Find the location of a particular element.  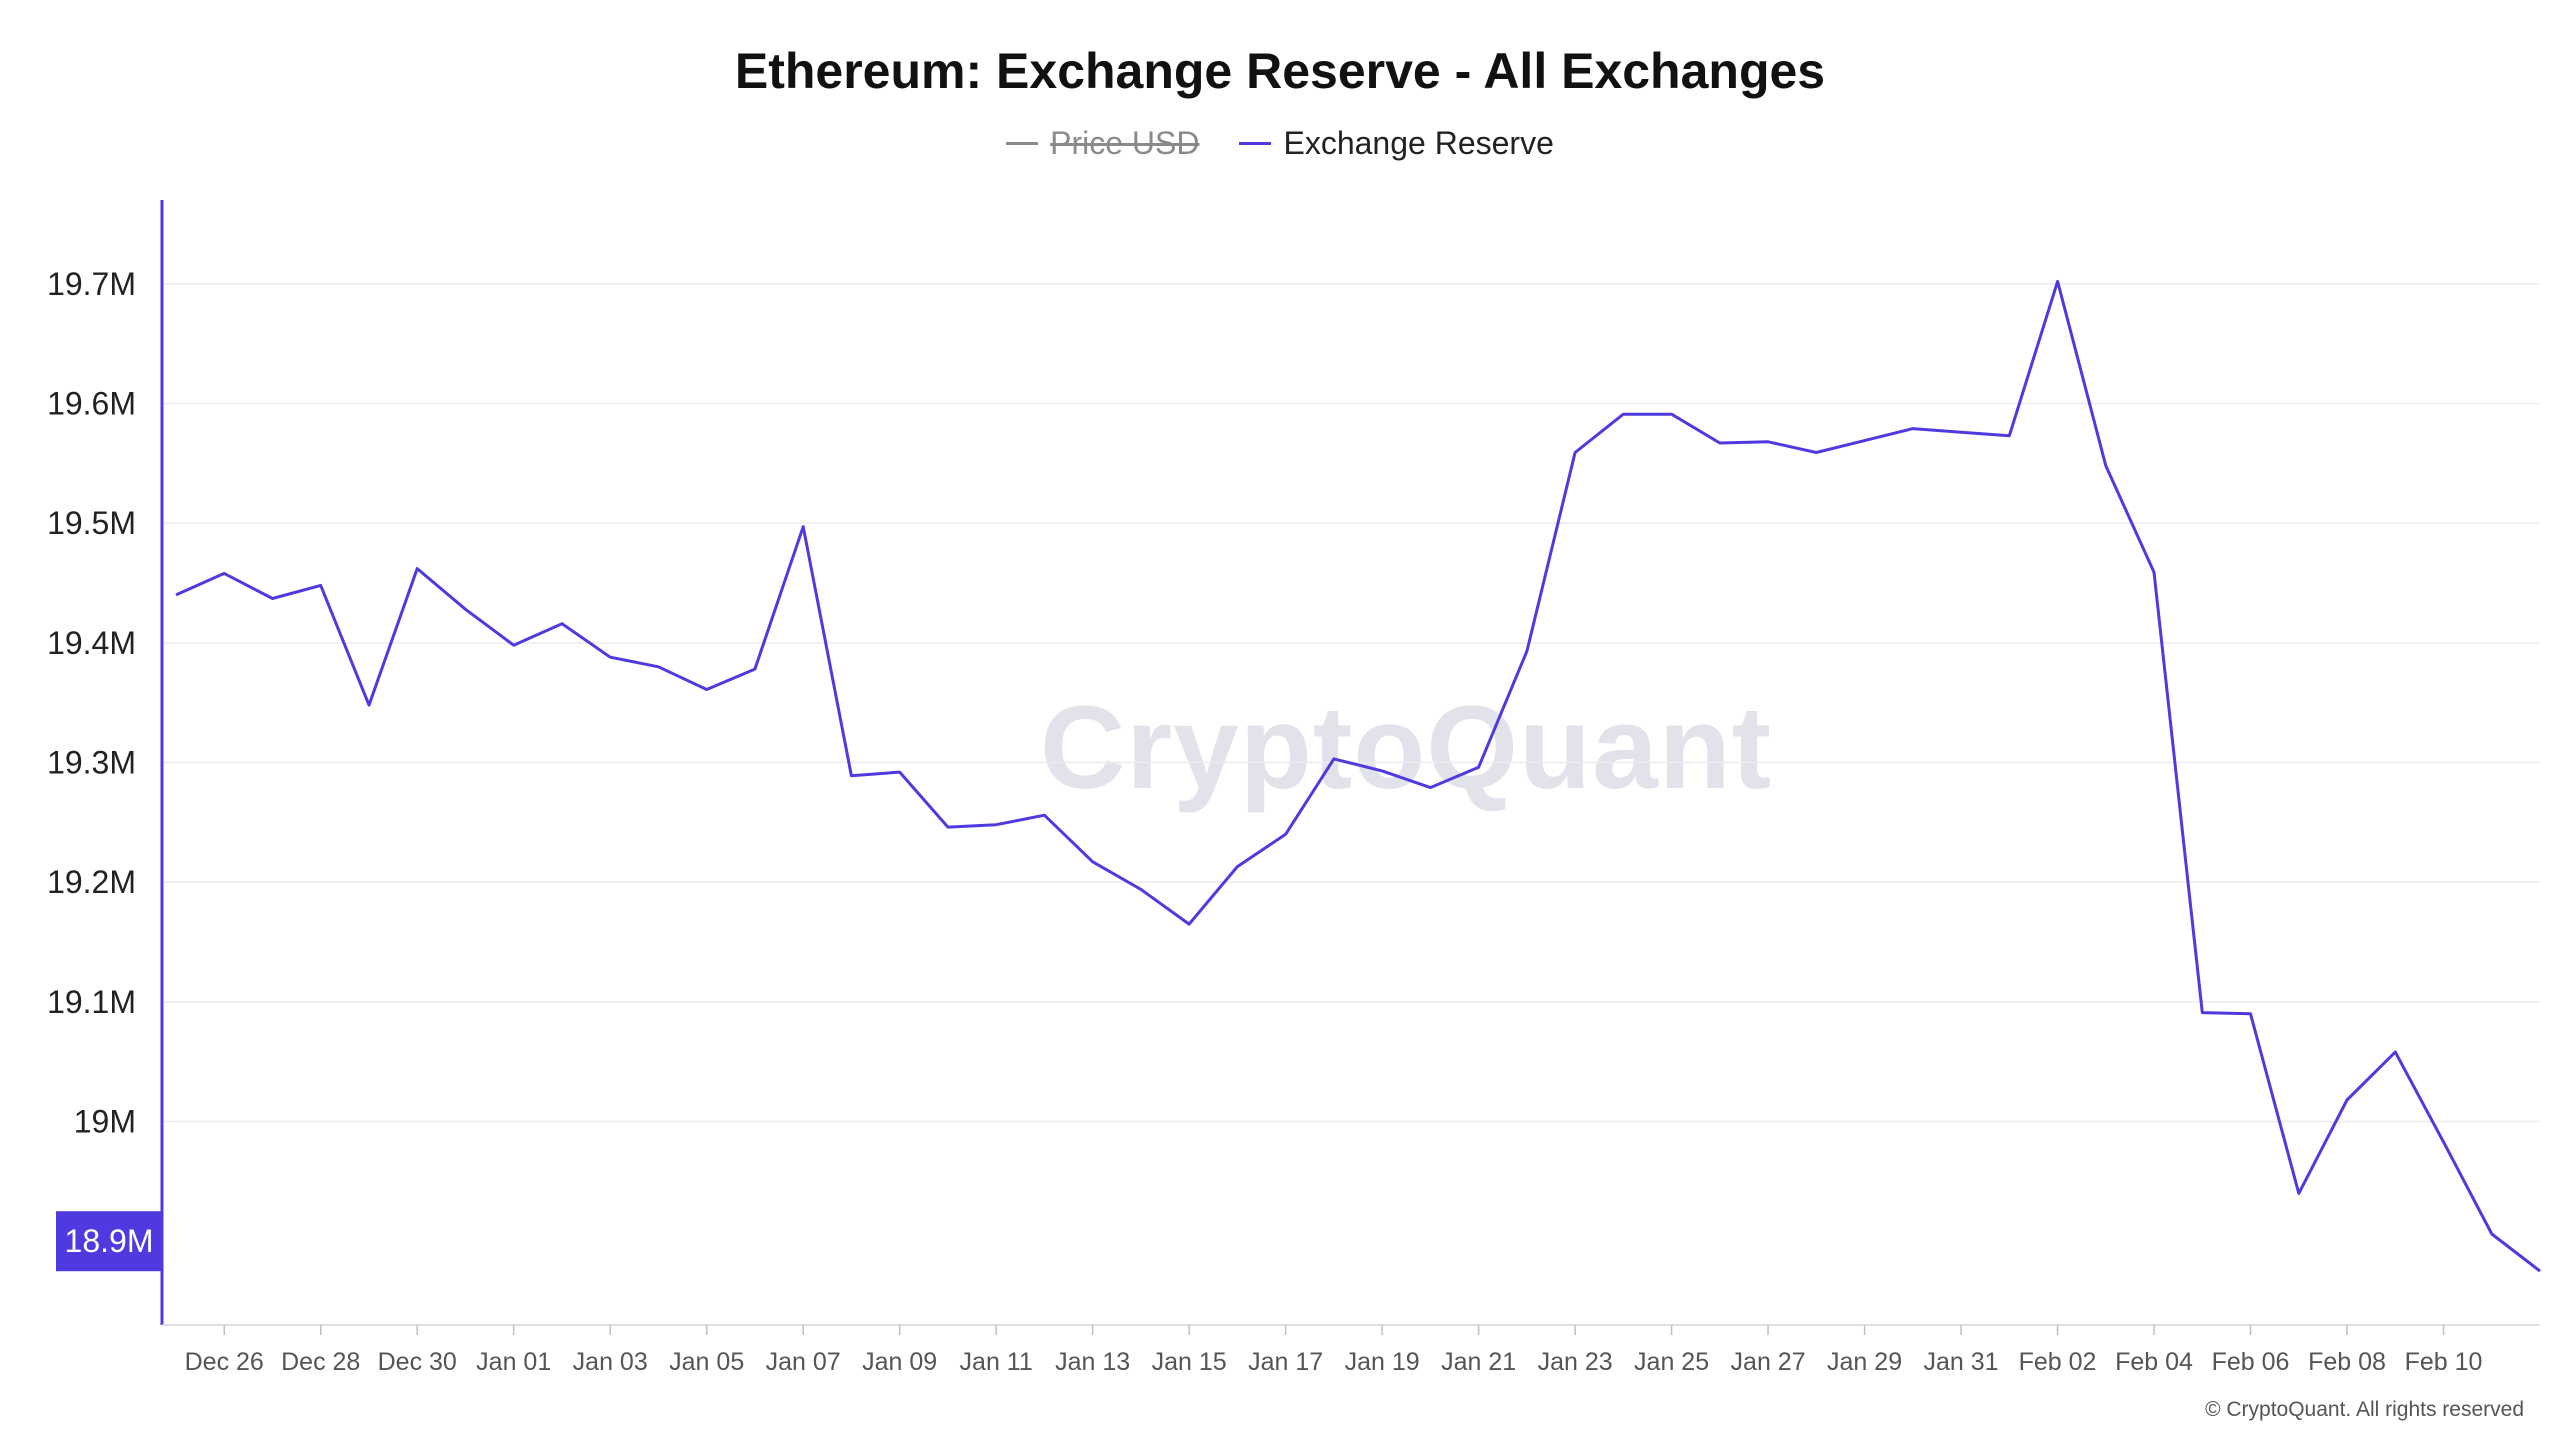

y-tick-label: 19.3M is located at coordinates (91, 763).